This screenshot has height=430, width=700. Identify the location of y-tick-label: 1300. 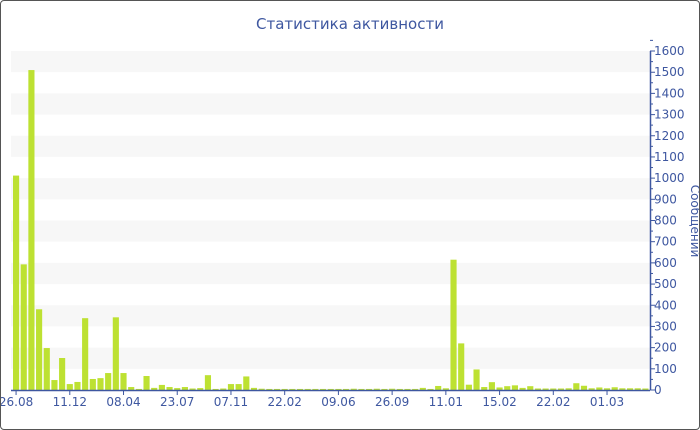
(669, 115).